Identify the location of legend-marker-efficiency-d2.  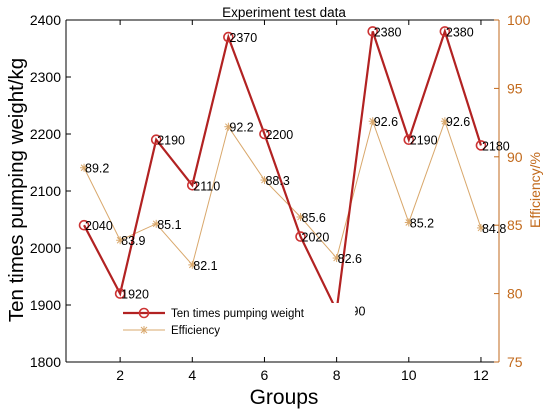
(144, 330).